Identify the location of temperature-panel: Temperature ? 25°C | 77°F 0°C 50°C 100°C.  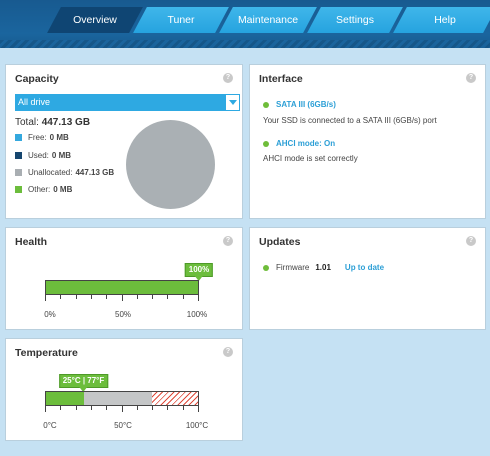
(124, 389).